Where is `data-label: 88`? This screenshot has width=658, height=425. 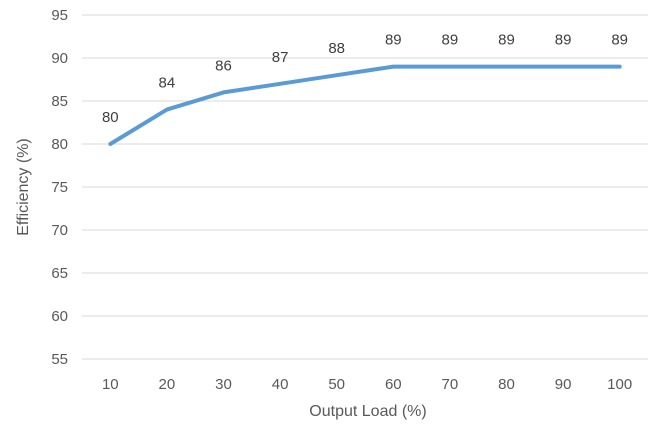 data-label: 88 is located at coordinates (336, 48).